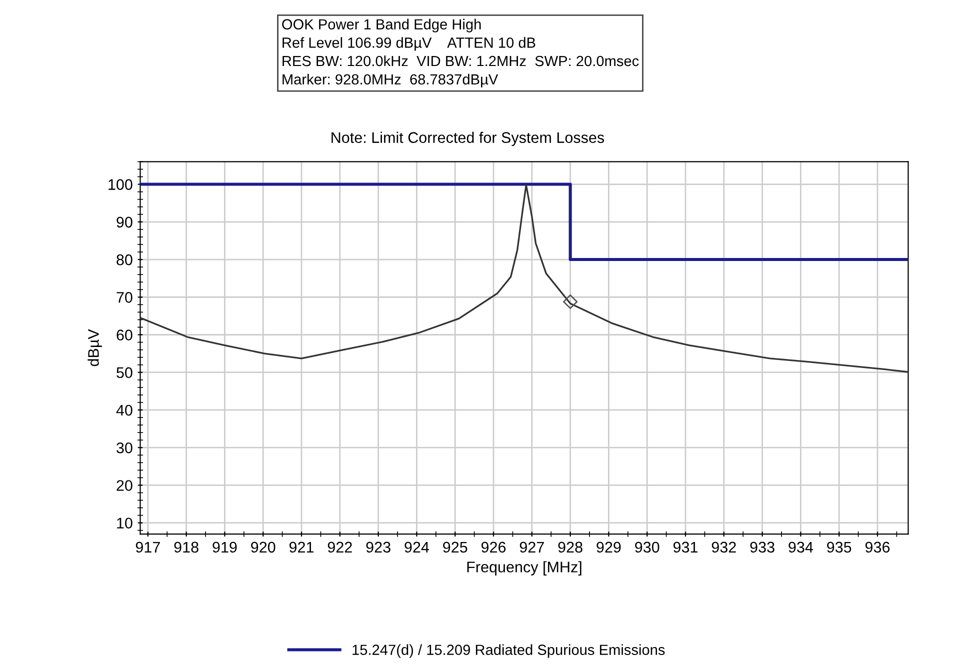 The height and width of the screenshot is (671, 954). What do you see at coordinates (124, 222) in the screenshot?
I see `y-tick-label: 90` at bounding box center [124, 222].